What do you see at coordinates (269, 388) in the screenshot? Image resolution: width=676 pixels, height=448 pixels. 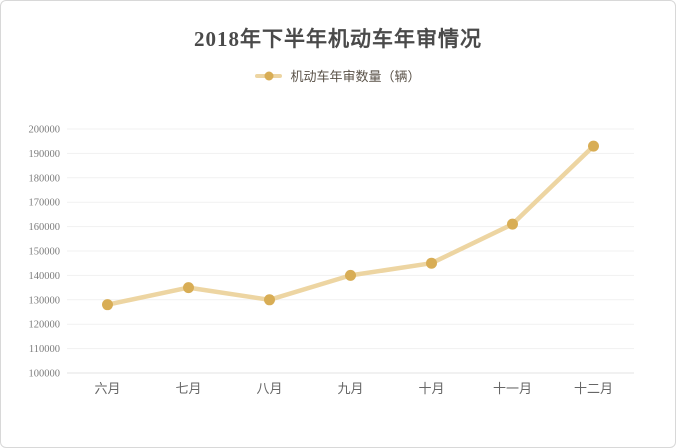 I see `x-tick-label: 八月` at bounding box center [269, 388].